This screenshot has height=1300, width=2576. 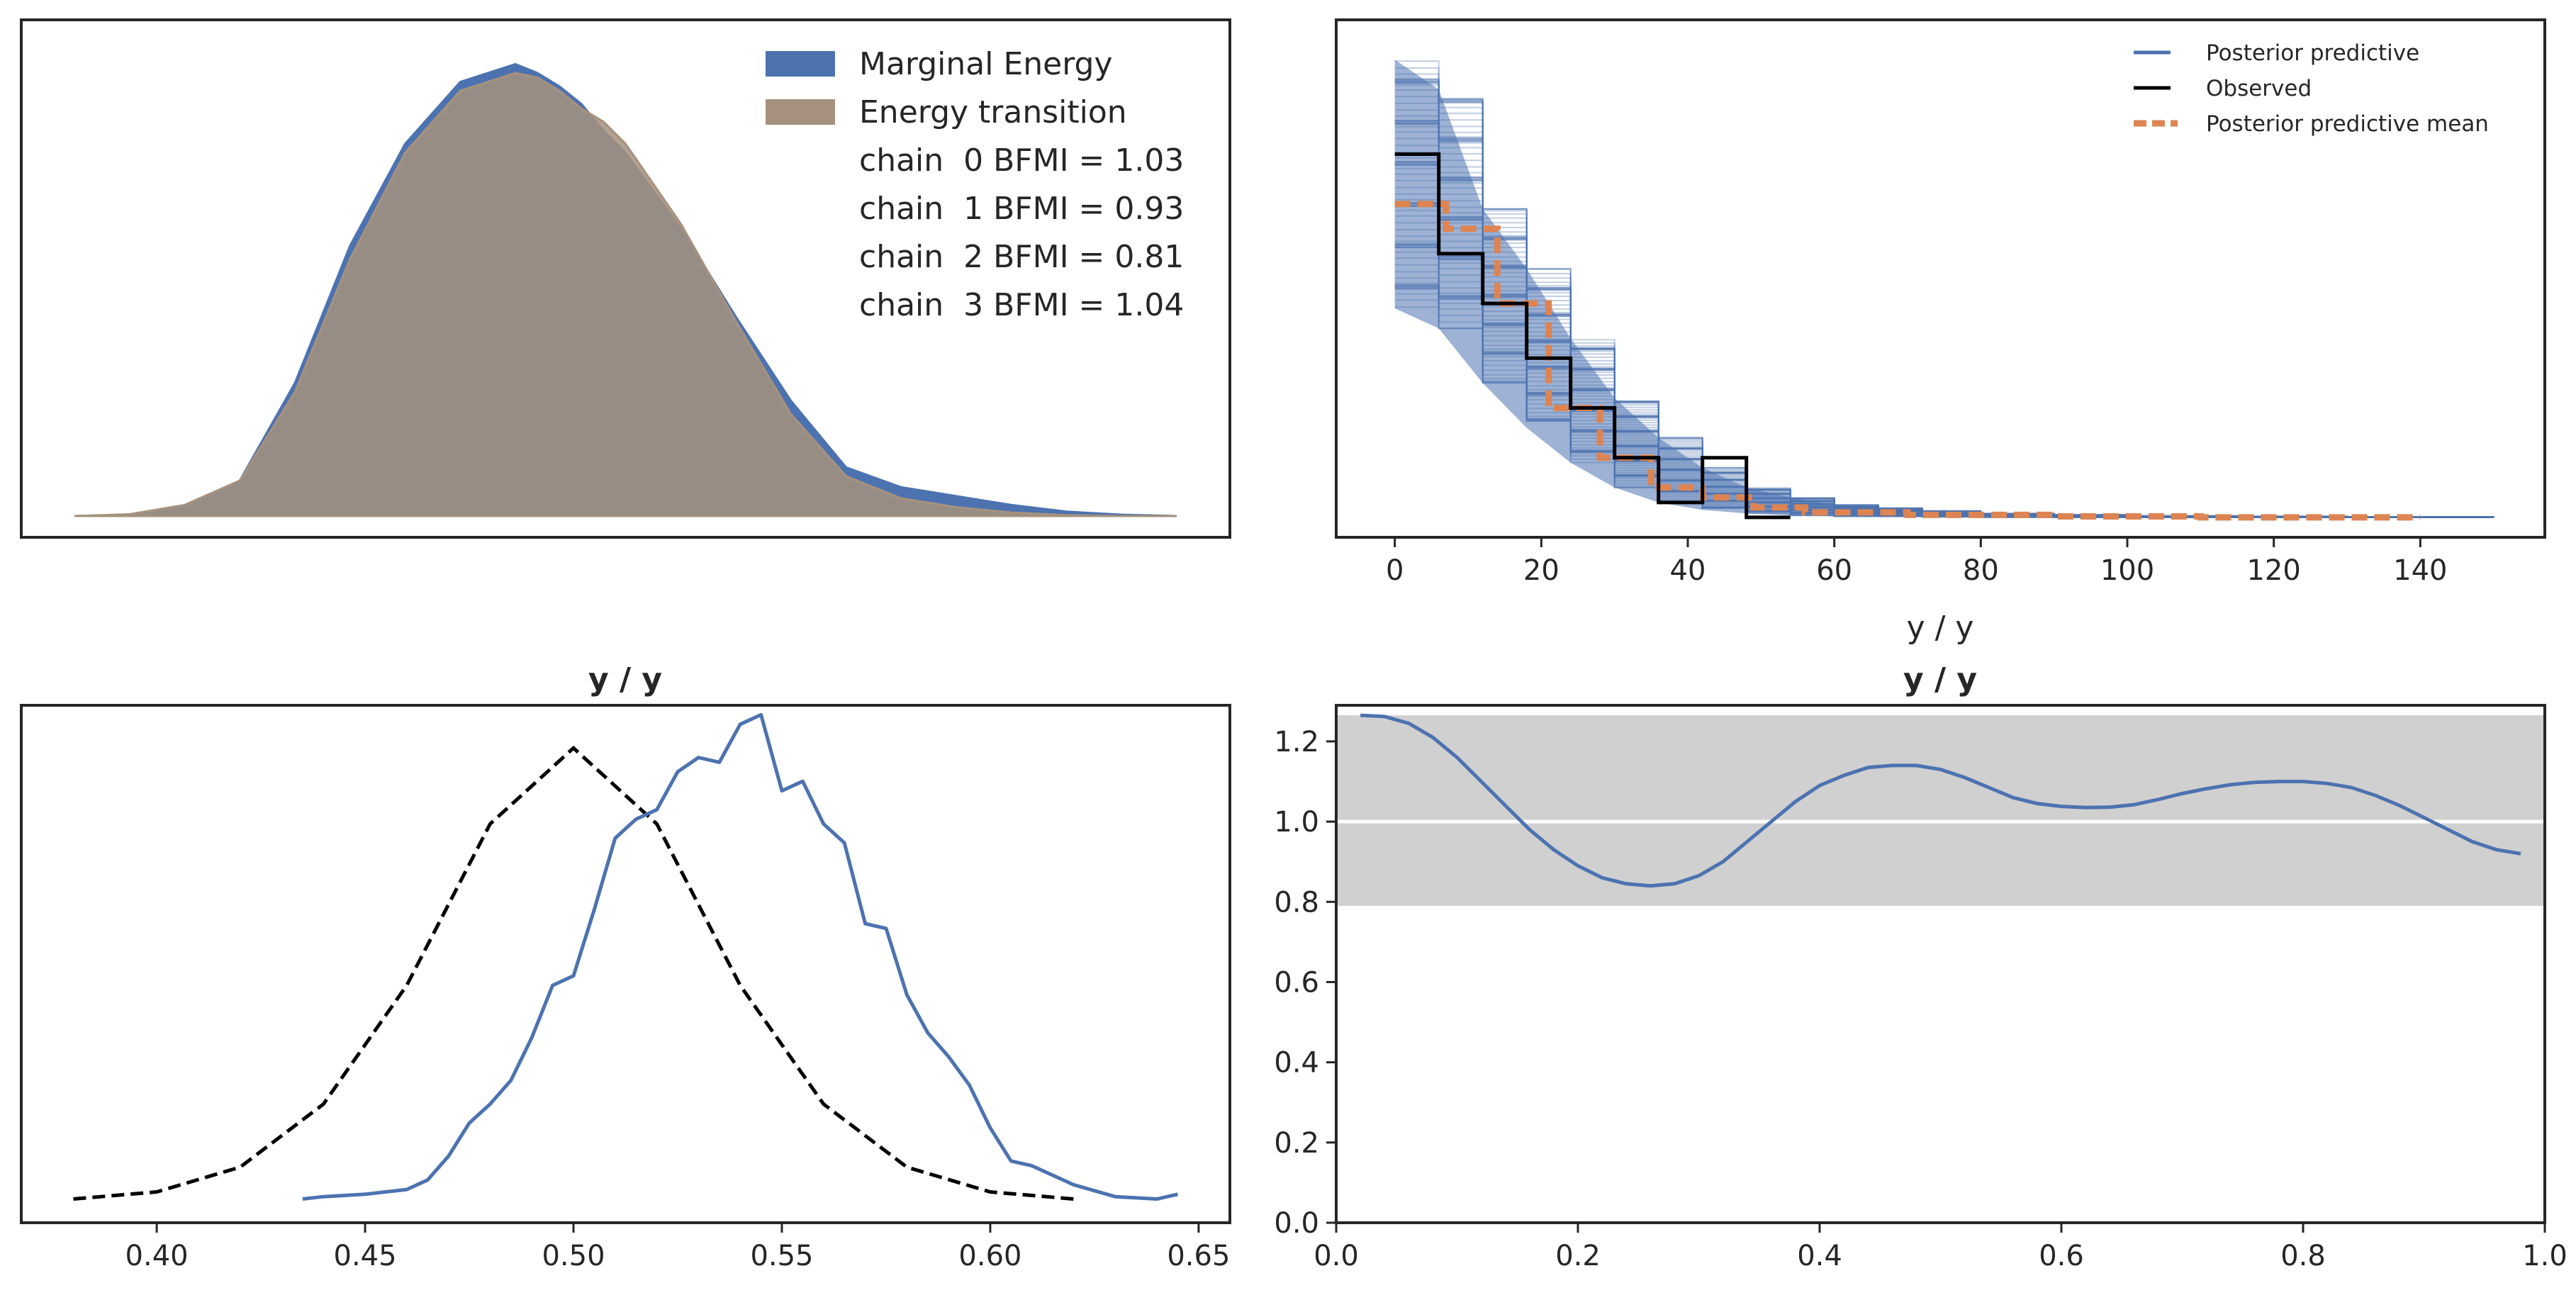 I want to click on u-value-hdi-band, so click(x=1940, y=810).